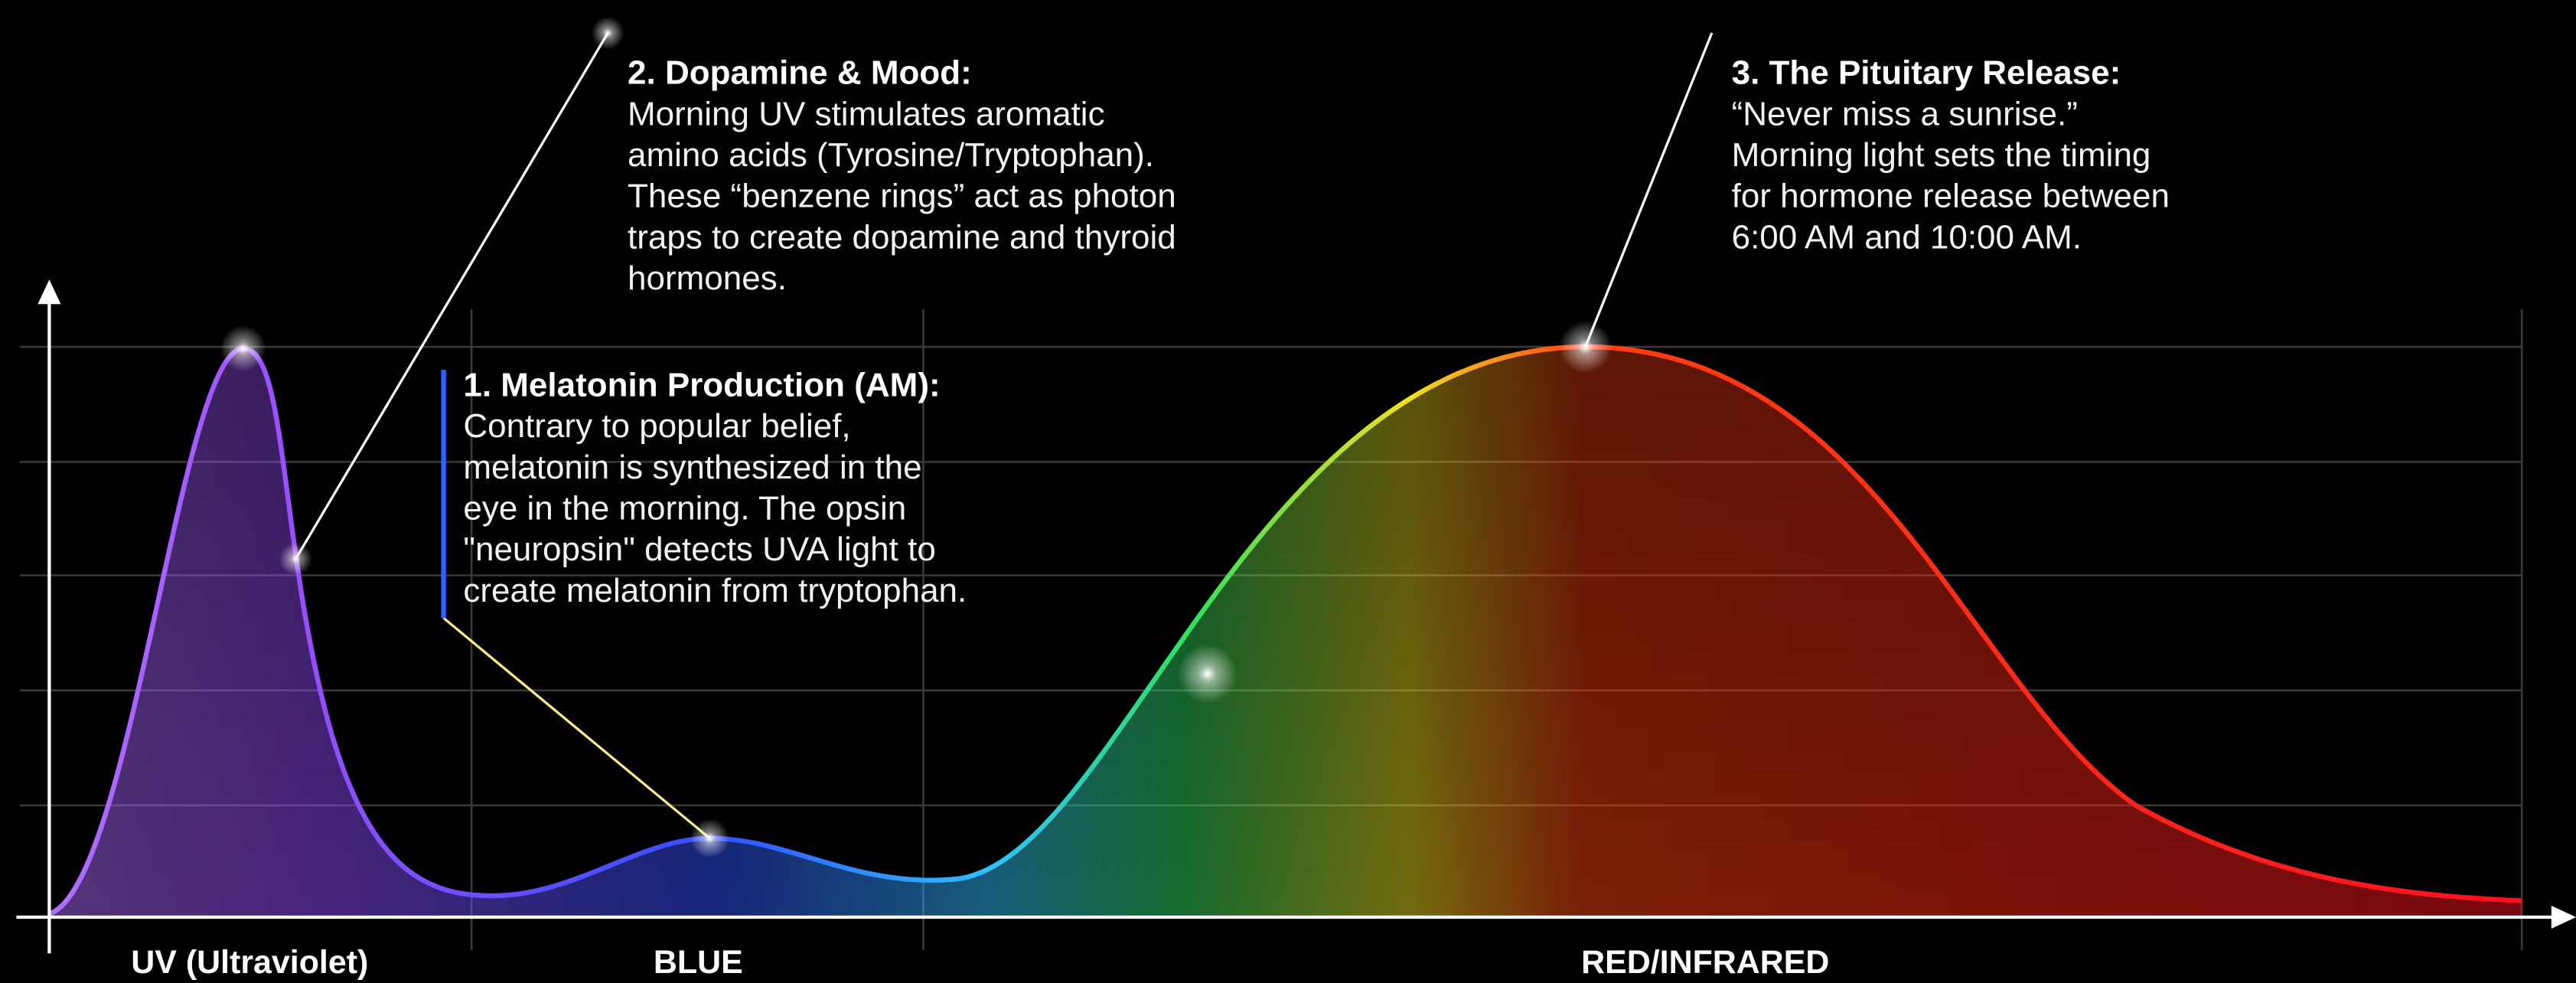 This screenshot has height=983, width=2576. Describe the element at coordinates (891, 155) in the screenshot. I see `annotation-text: amino acids (Tyrosine/Tryptophan).` at that location.